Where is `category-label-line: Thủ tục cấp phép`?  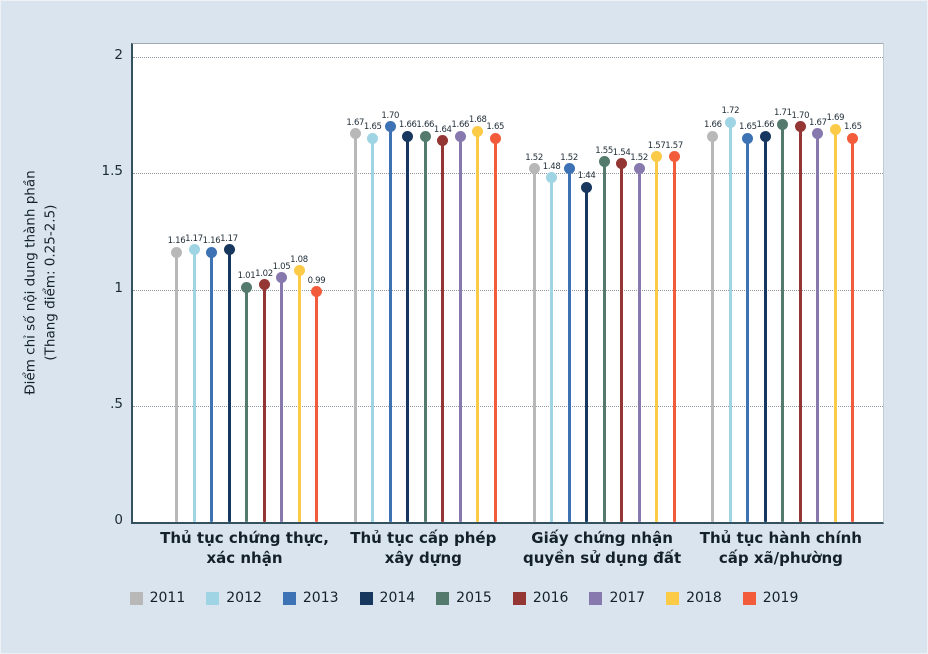
category-label-line: Thủ tục cấp phép is located at coordinates (423, 538).